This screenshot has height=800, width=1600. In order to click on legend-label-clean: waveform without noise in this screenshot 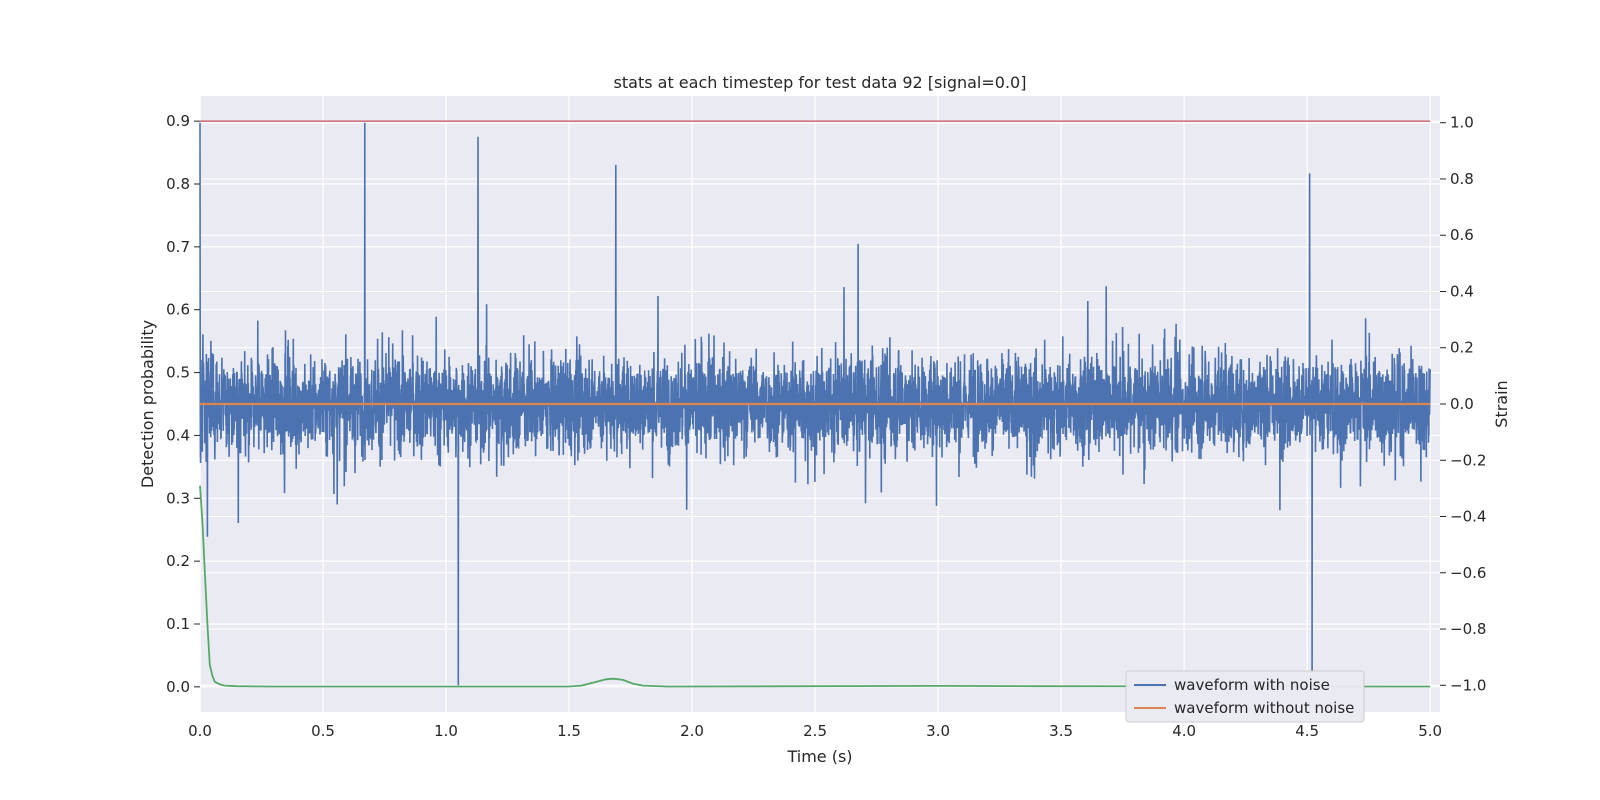, I will do `click(1264, 708)`.